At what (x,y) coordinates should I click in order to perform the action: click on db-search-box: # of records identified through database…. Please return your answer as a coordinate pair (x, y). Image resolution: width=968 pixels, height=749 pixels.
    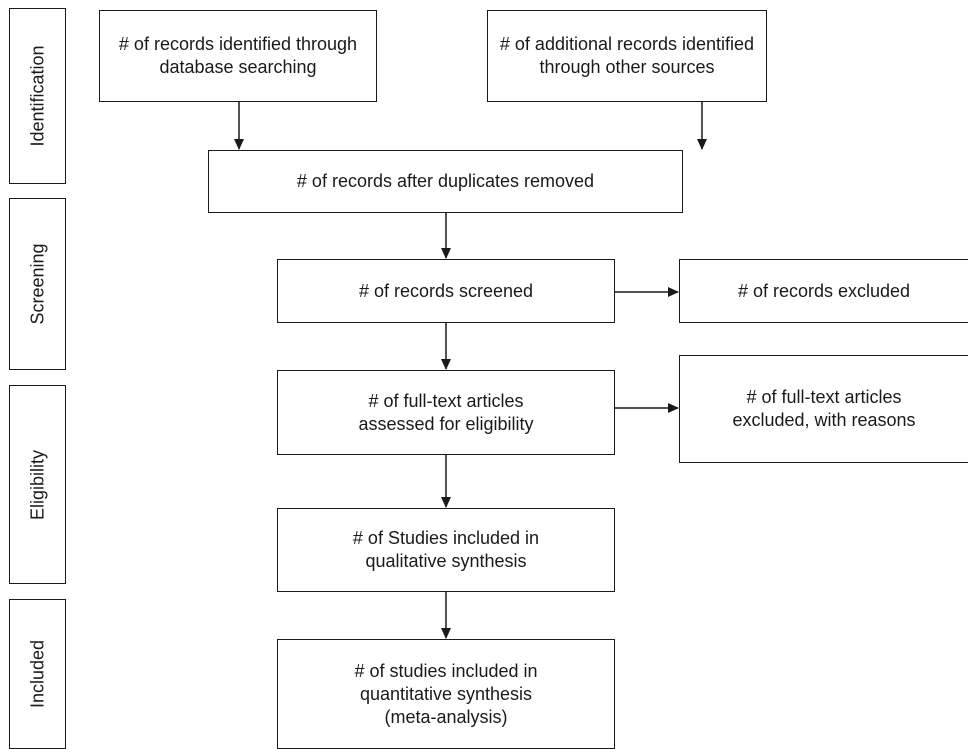
    Looking at the image, I should click on (238, 56).